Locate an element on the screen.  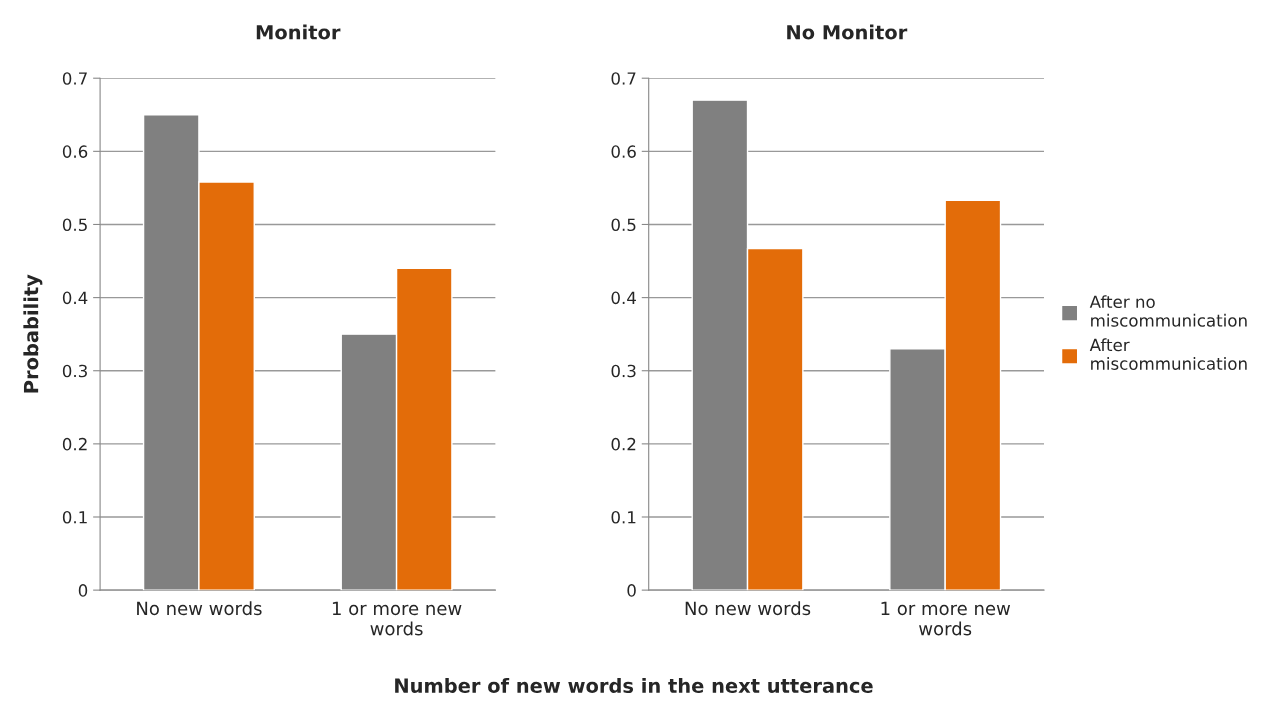
legend-label: After no miscommunication is located at coordinates (1168, 311).